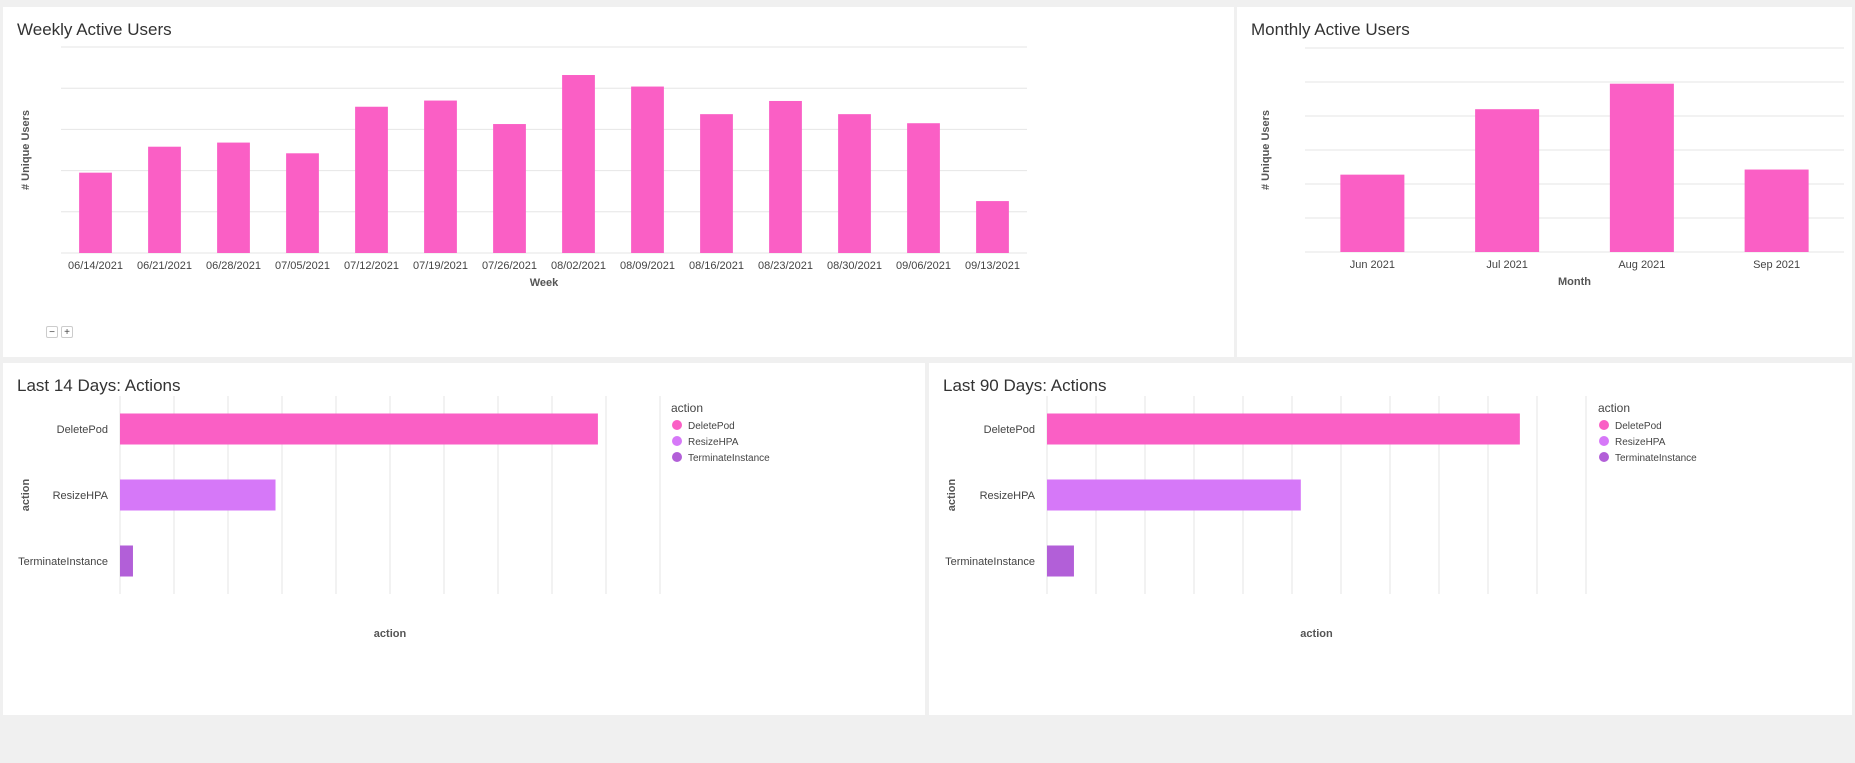 The image size is (1855, 763). Describe the element at coordinates (992, 266) in the screenshot. I see `x-tick-label: 09/13/2021` at that location.